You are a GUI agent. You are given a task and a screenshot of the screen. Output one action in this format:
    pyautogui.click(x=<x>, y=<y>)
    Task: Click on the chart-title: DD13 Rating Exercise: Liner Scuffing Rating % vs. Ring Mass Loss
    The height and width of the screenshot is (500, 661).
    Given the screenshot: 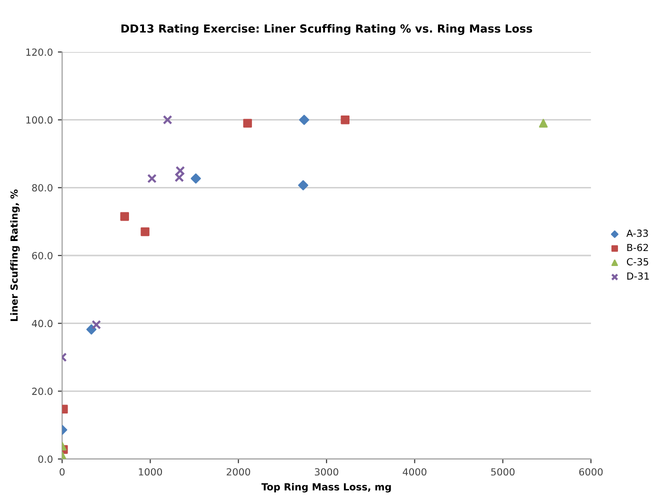 What is the action you would take?
    pyautogui.click(x=326, y=29)
    